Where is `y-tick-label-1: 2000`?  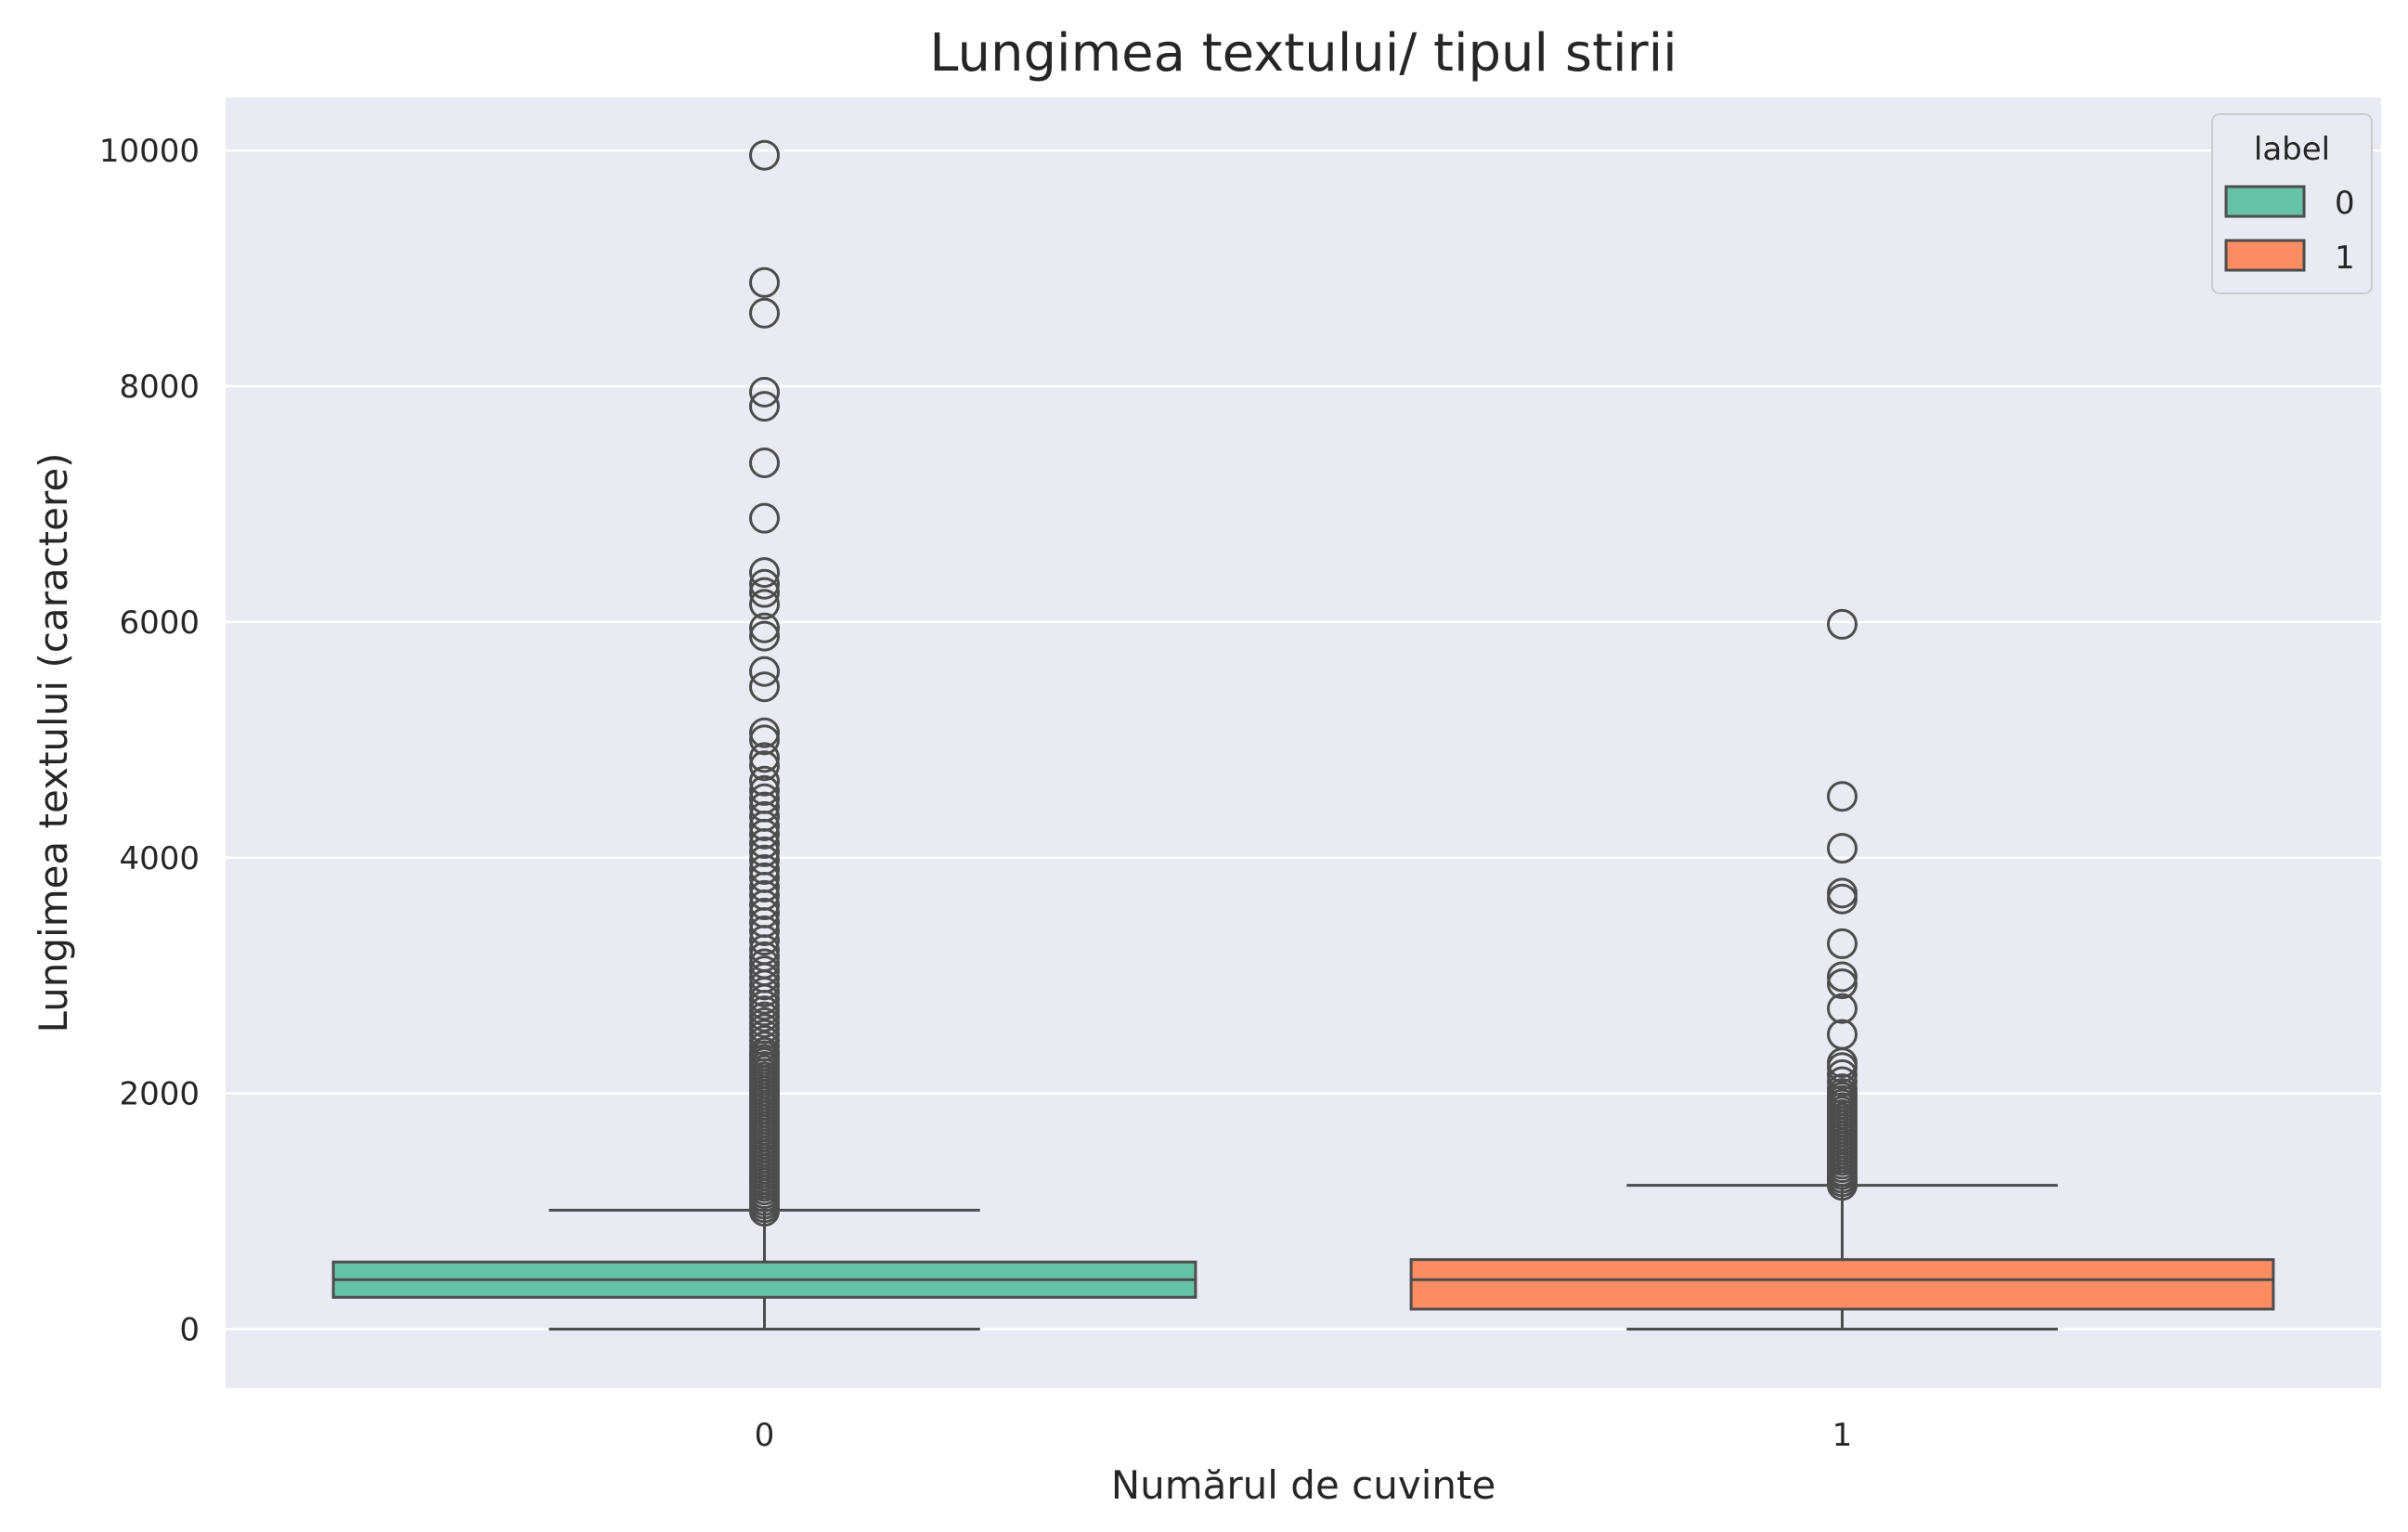
y-tick-label-1: 2000 is located at coordinates (159, 1094).